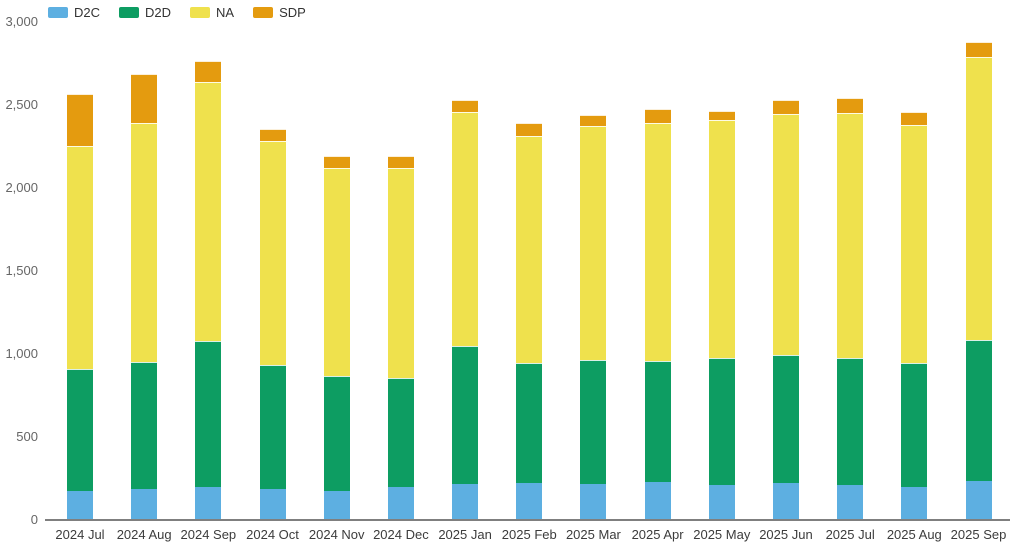 Image resolution: width=1024 pixels, height=542 pixels. I want to click on y-axis-tick-label: 500, so click(27, 436).